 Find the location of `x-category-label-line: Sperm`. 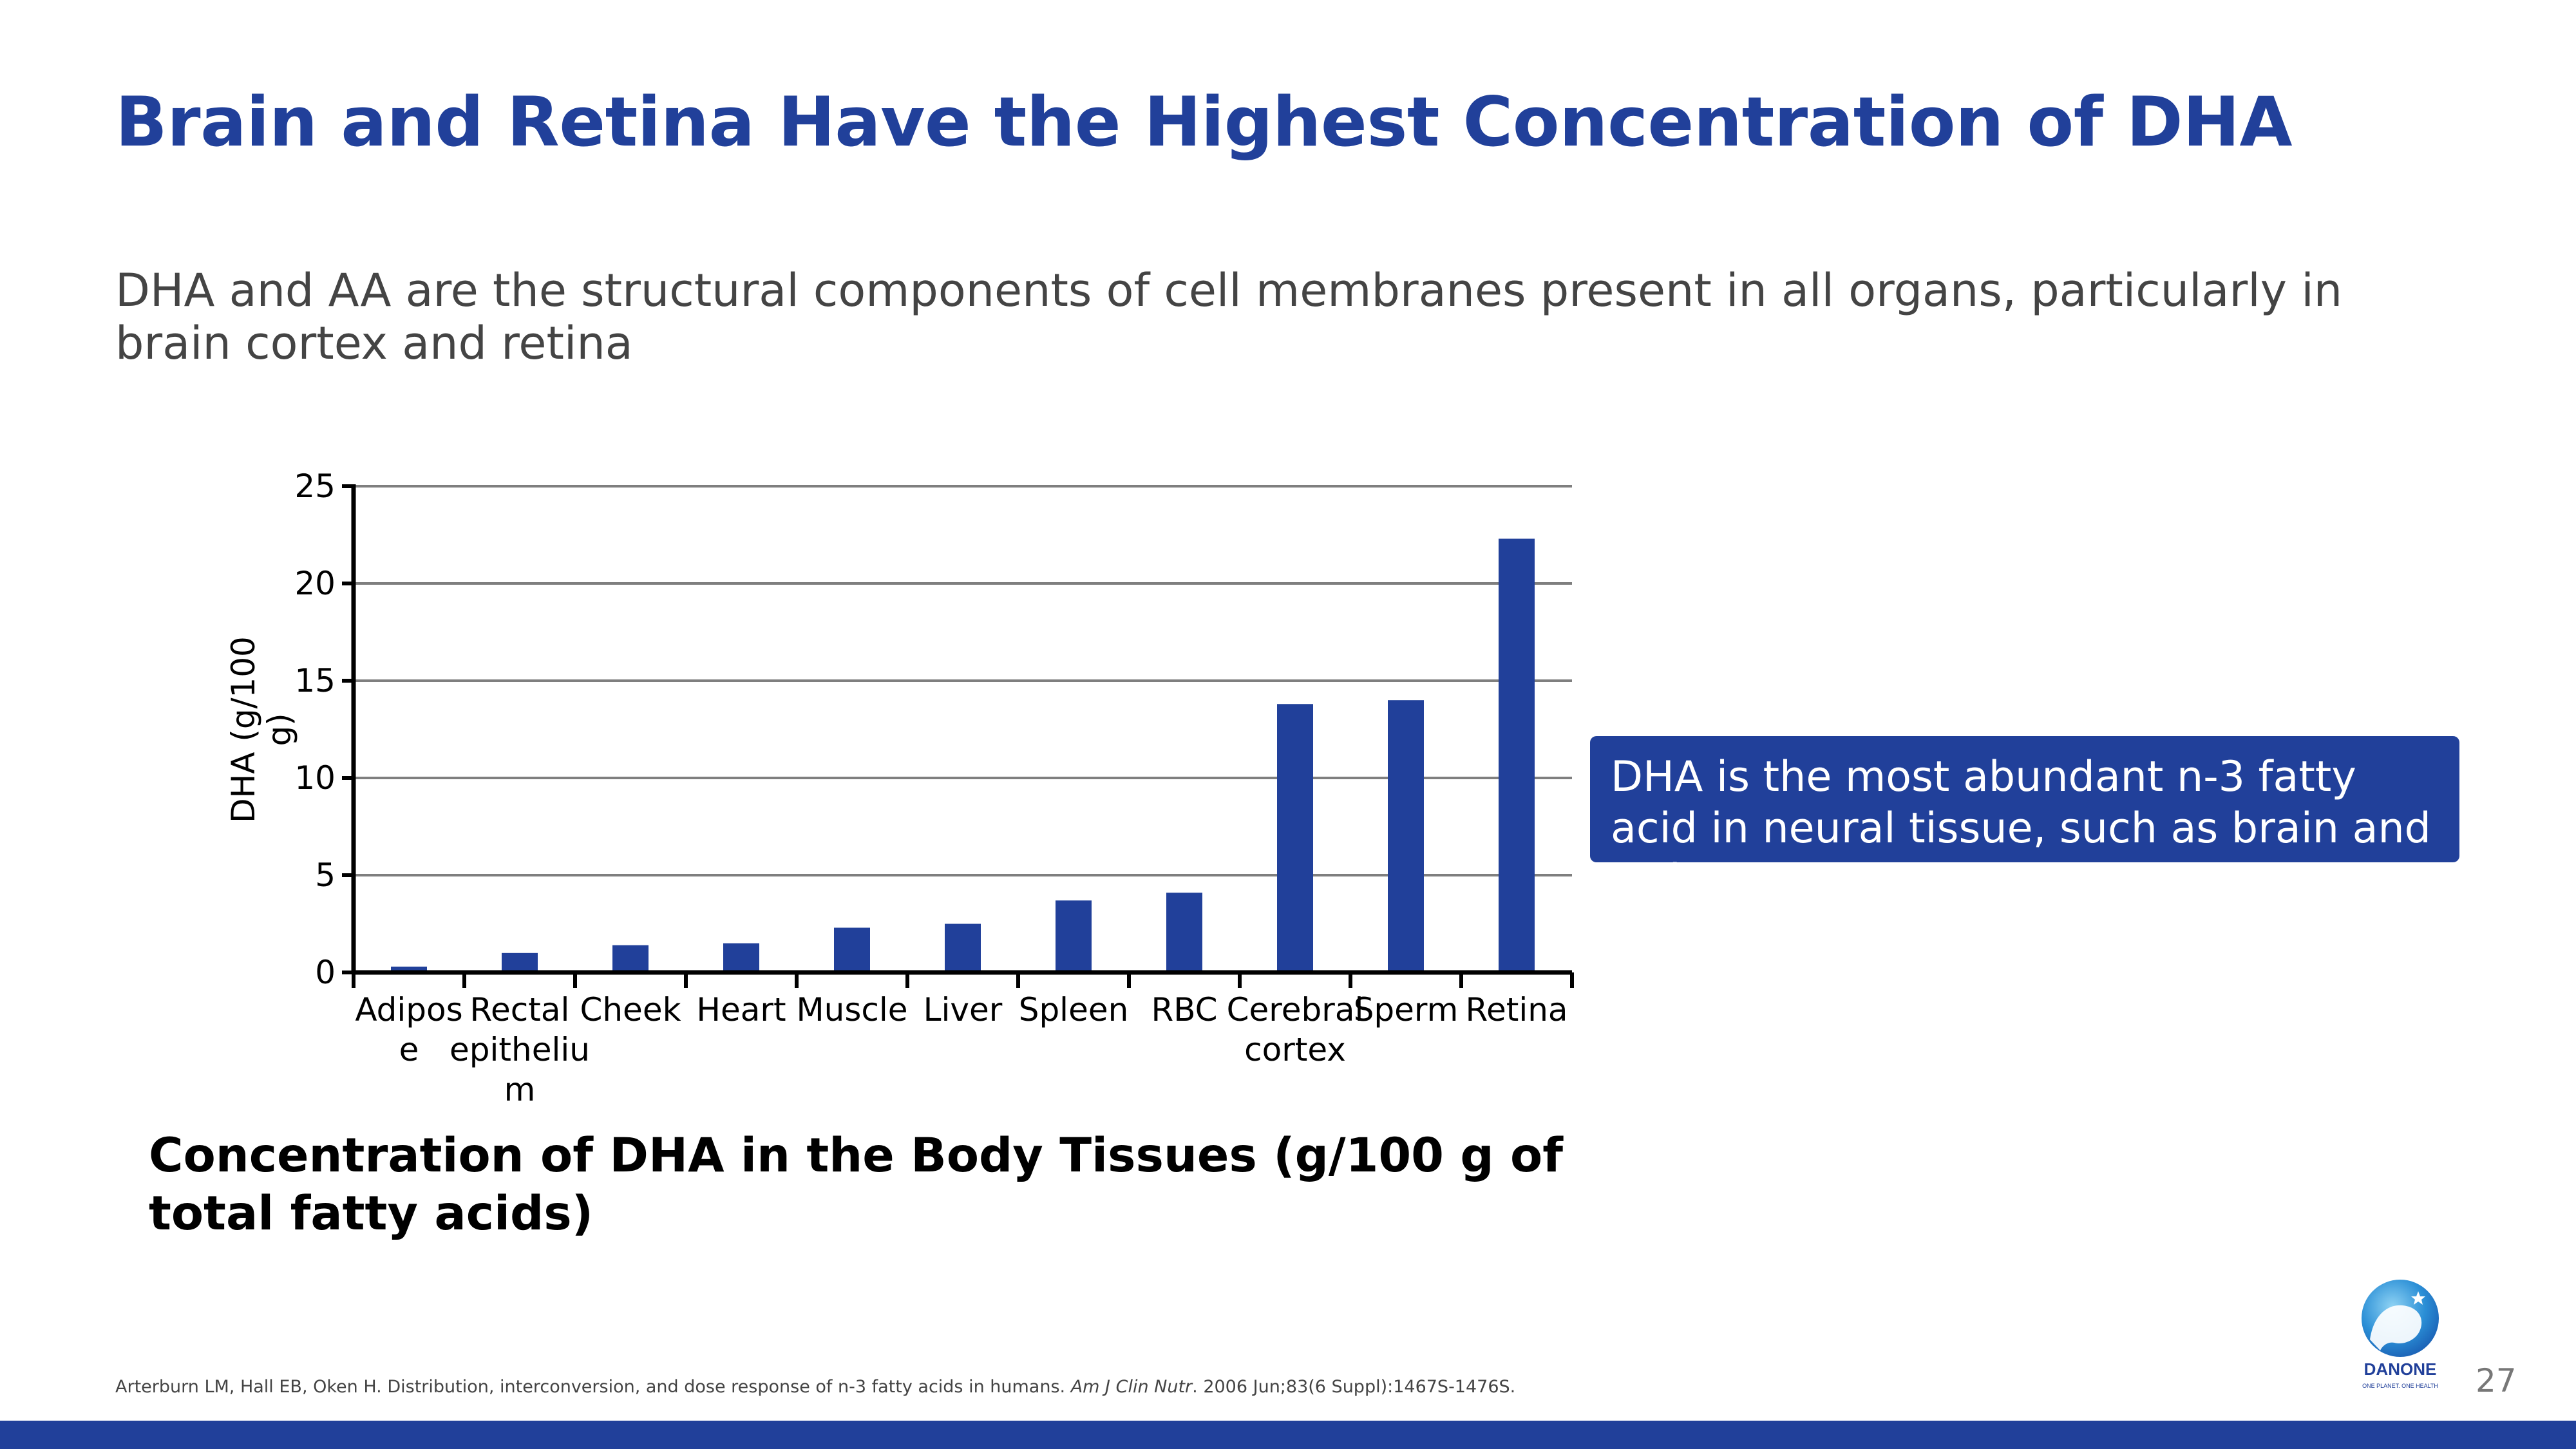

x-category-label-line: Sperm is located at coordinates (1407, 1009).